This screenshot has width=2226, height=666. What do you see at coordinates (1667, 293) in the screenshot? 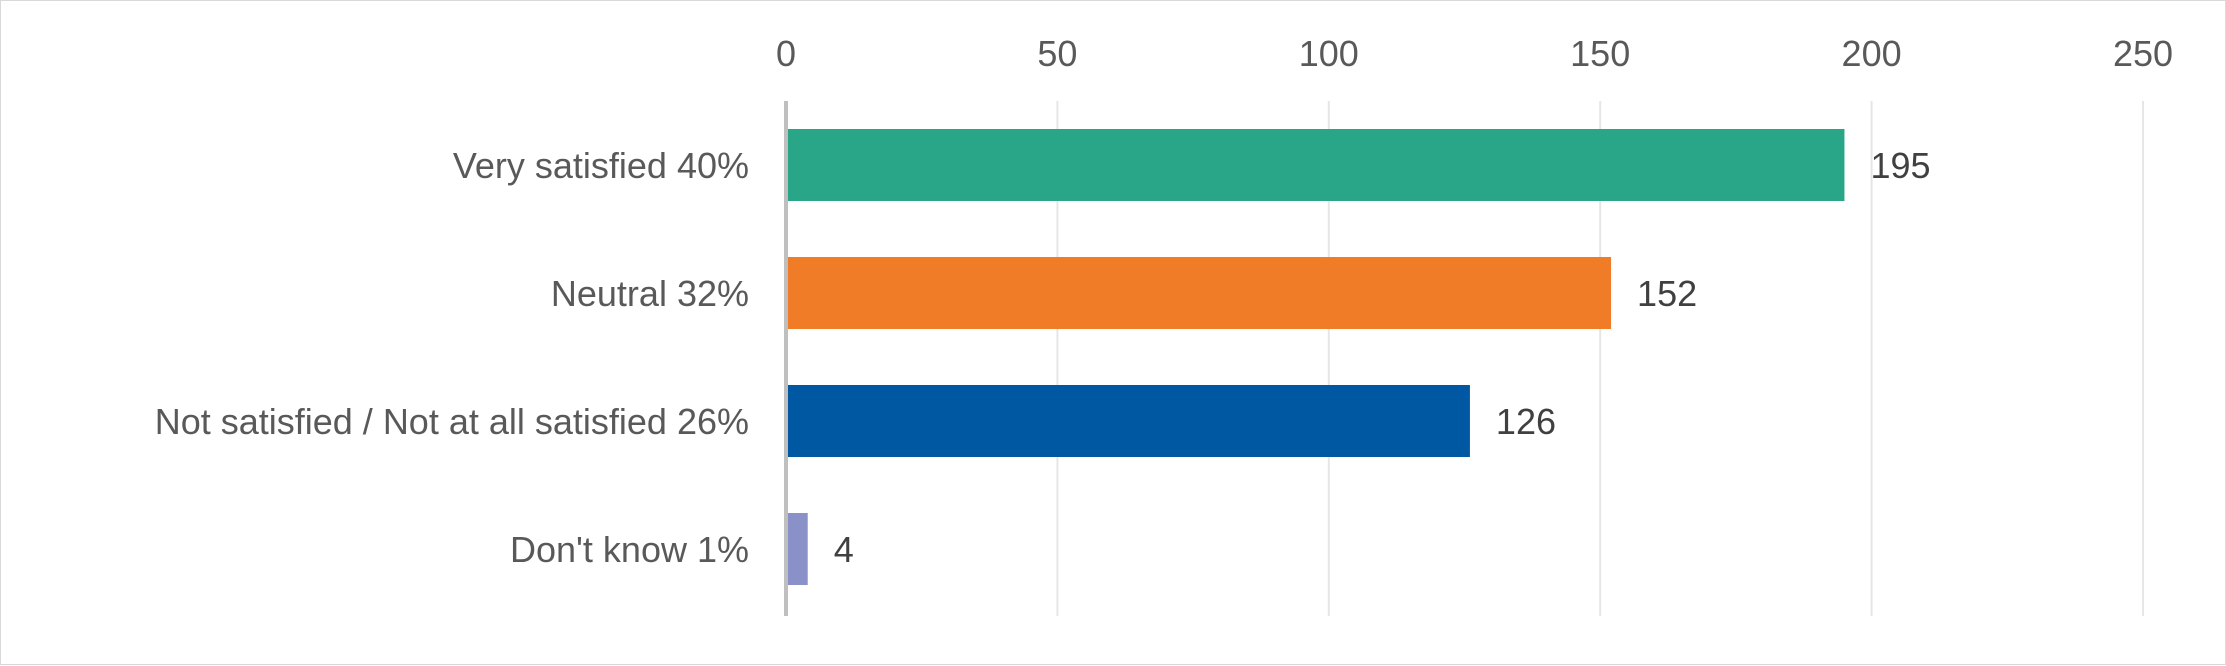
I see `data-label: 152` at bounding box center [1667, 293].